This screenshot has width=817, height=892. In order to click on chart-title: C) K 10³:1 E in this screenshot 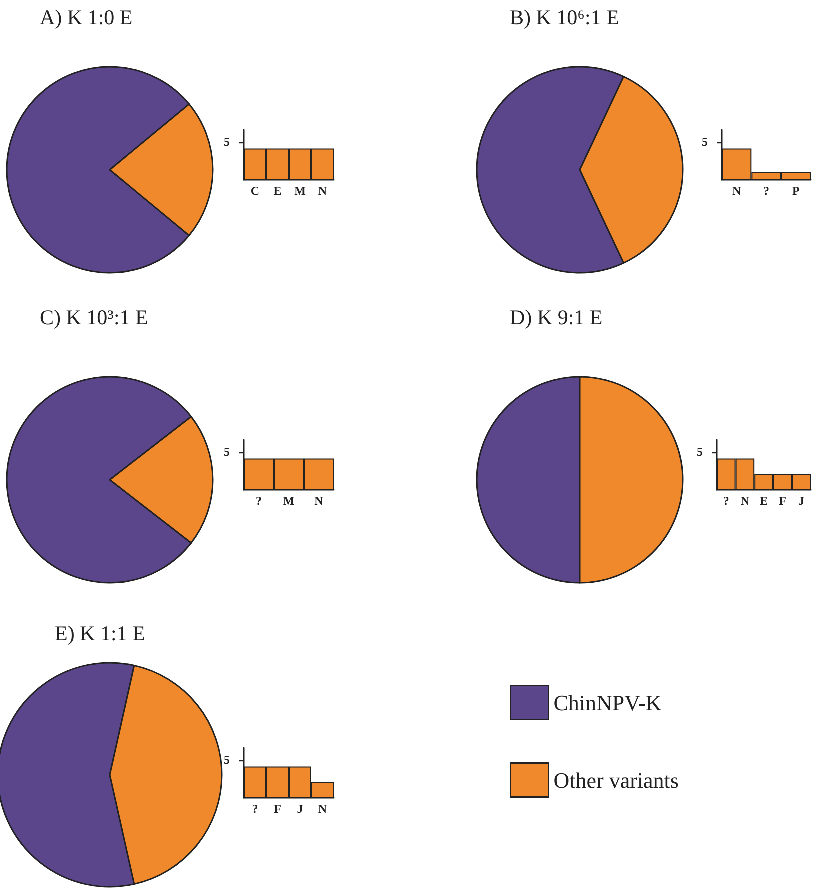, I will do `click(94, 318)`.